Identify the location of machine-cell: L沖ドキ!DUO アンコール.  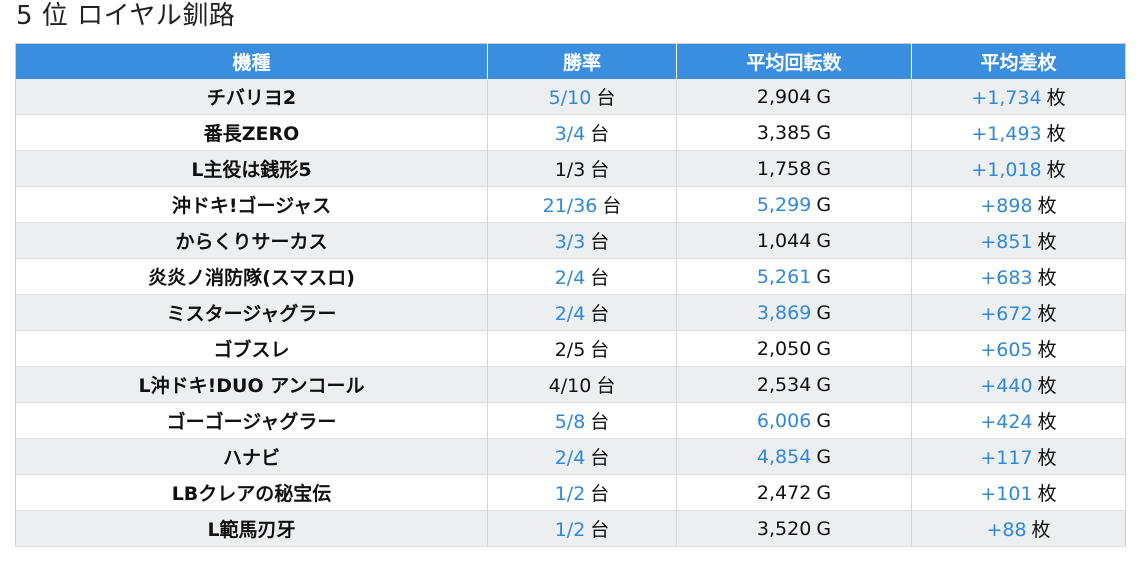
(251, 384).